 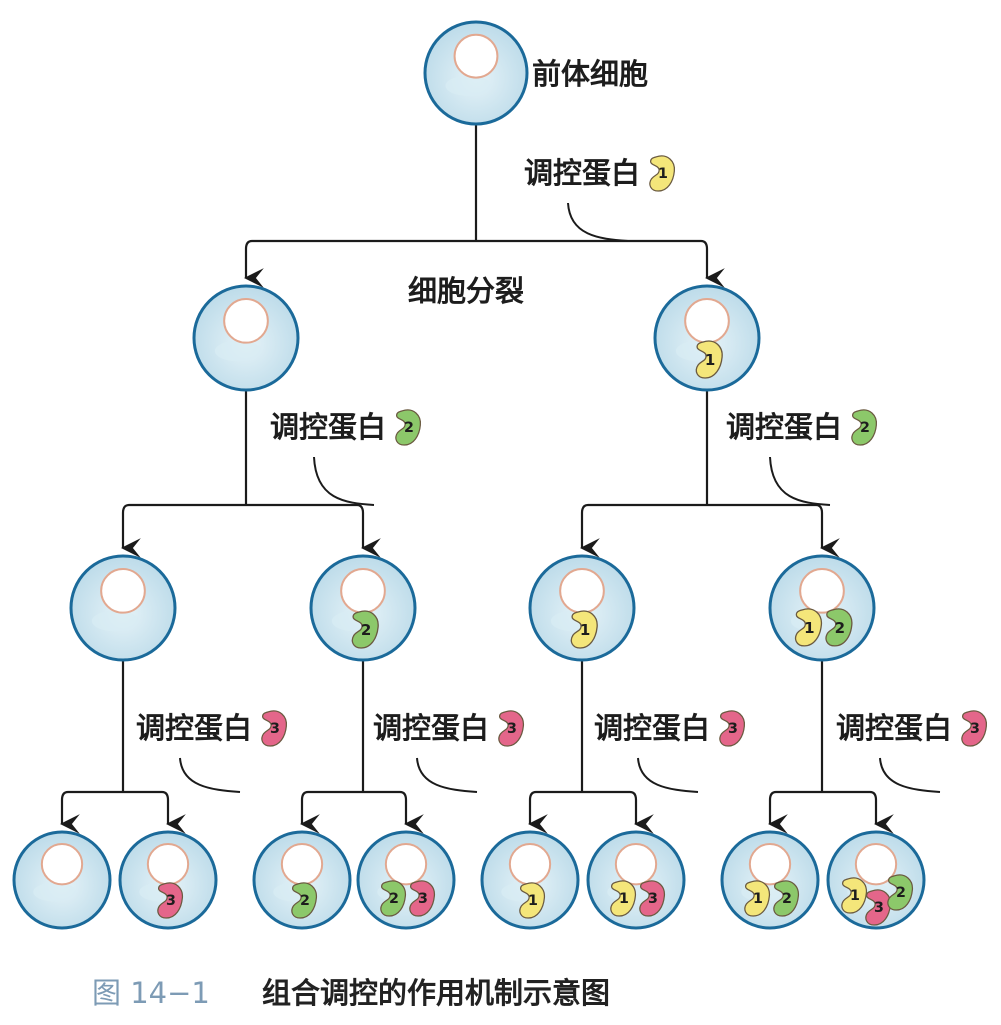 What do you see at coordinates (590, 74) in the screenshot?
I see `precursor-cell-label: 前体细胞` at bounding box center [590, 74].